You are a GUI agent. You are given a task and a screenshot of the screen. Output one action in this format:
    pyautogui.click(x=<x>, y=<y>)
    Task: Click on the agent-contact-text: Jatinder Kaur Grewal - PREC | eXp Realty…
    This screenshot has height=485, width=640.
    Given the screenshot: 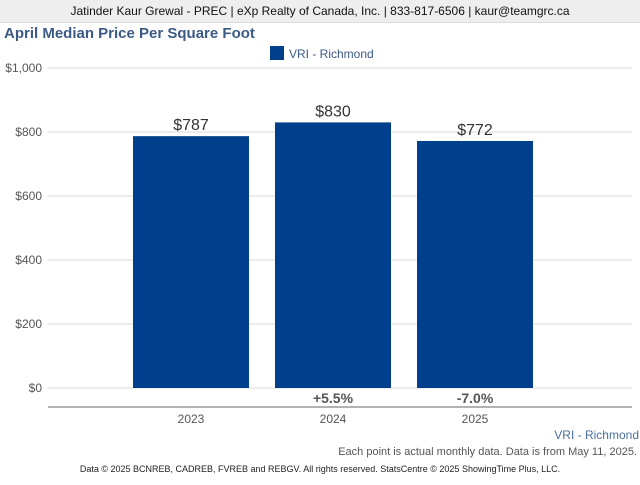 What is the action you would take?
    pyautogui.click(x=320, y=11)
    